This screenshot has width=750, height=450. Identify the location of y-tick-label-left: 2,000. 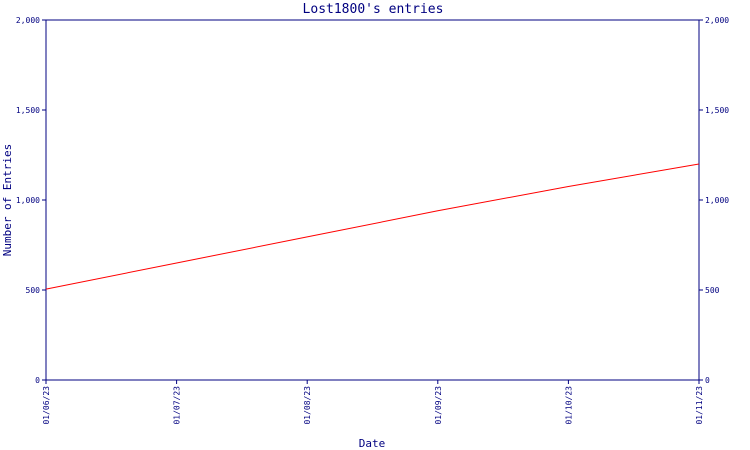
(28, 20).